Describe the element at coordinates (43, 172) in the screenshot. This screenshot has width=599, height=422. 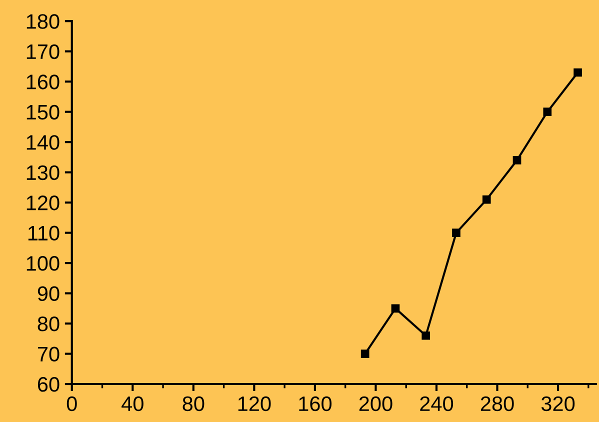
I see `y-tick-label: 130` at that location.